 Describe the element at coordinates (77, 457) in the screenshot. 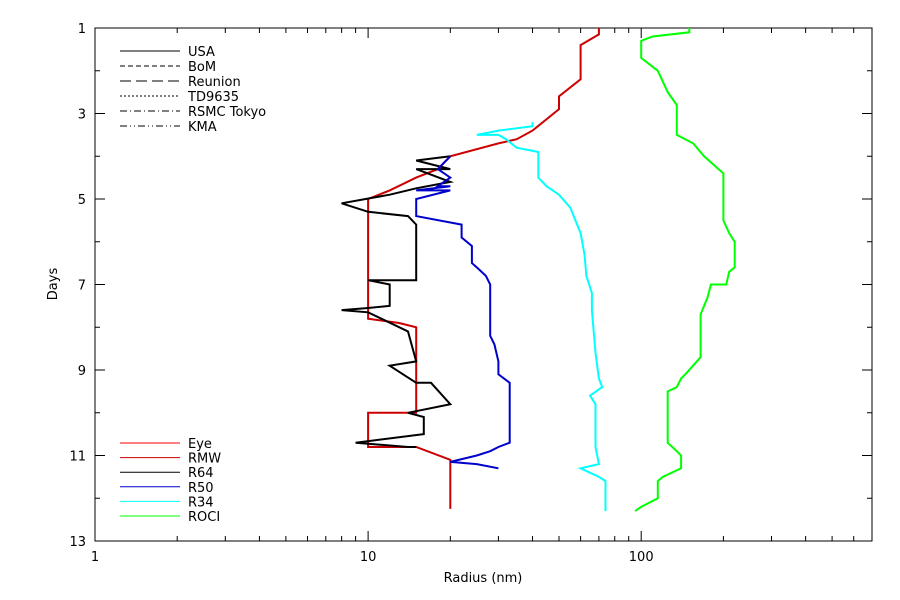

I see `y-tick-label: 11` at that location.